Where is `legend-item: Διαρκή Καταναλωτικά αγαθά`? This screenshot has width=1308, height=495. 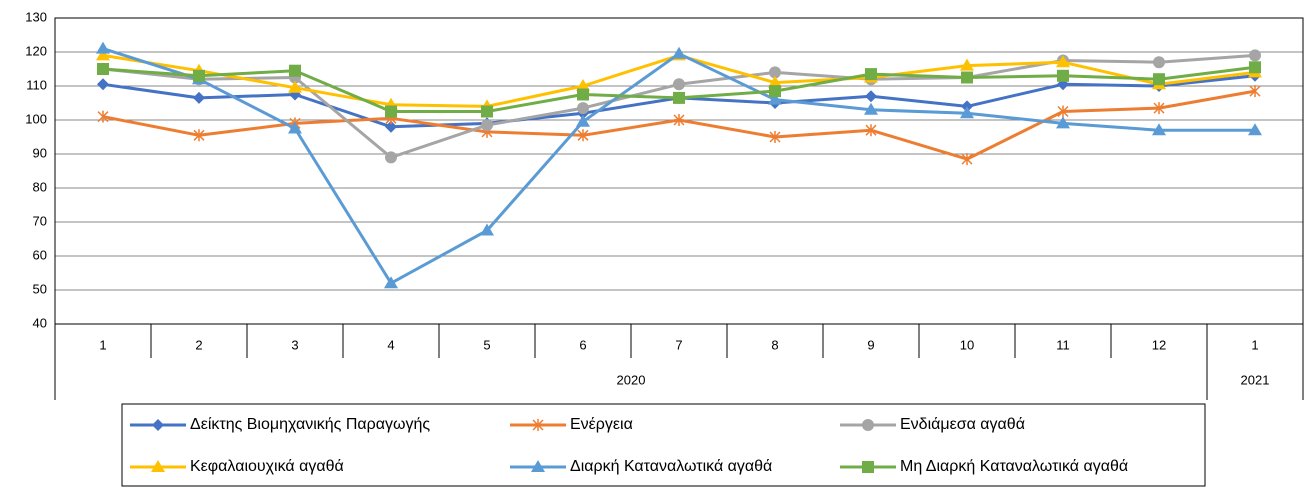
legend-item: Διαρκή Καταναλωτικά αγαθά is located at coordinates (641, 466).